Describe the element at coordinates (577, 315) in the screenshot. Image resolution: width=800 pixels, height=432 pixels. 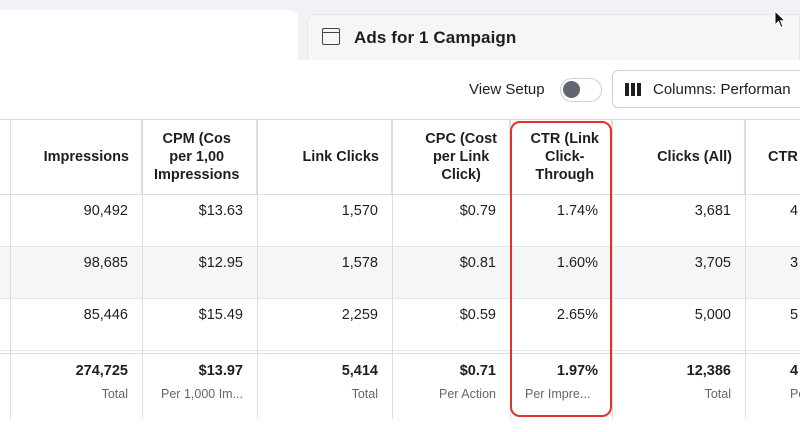
I see `cell-ctr-link: 2.65%` at that location.